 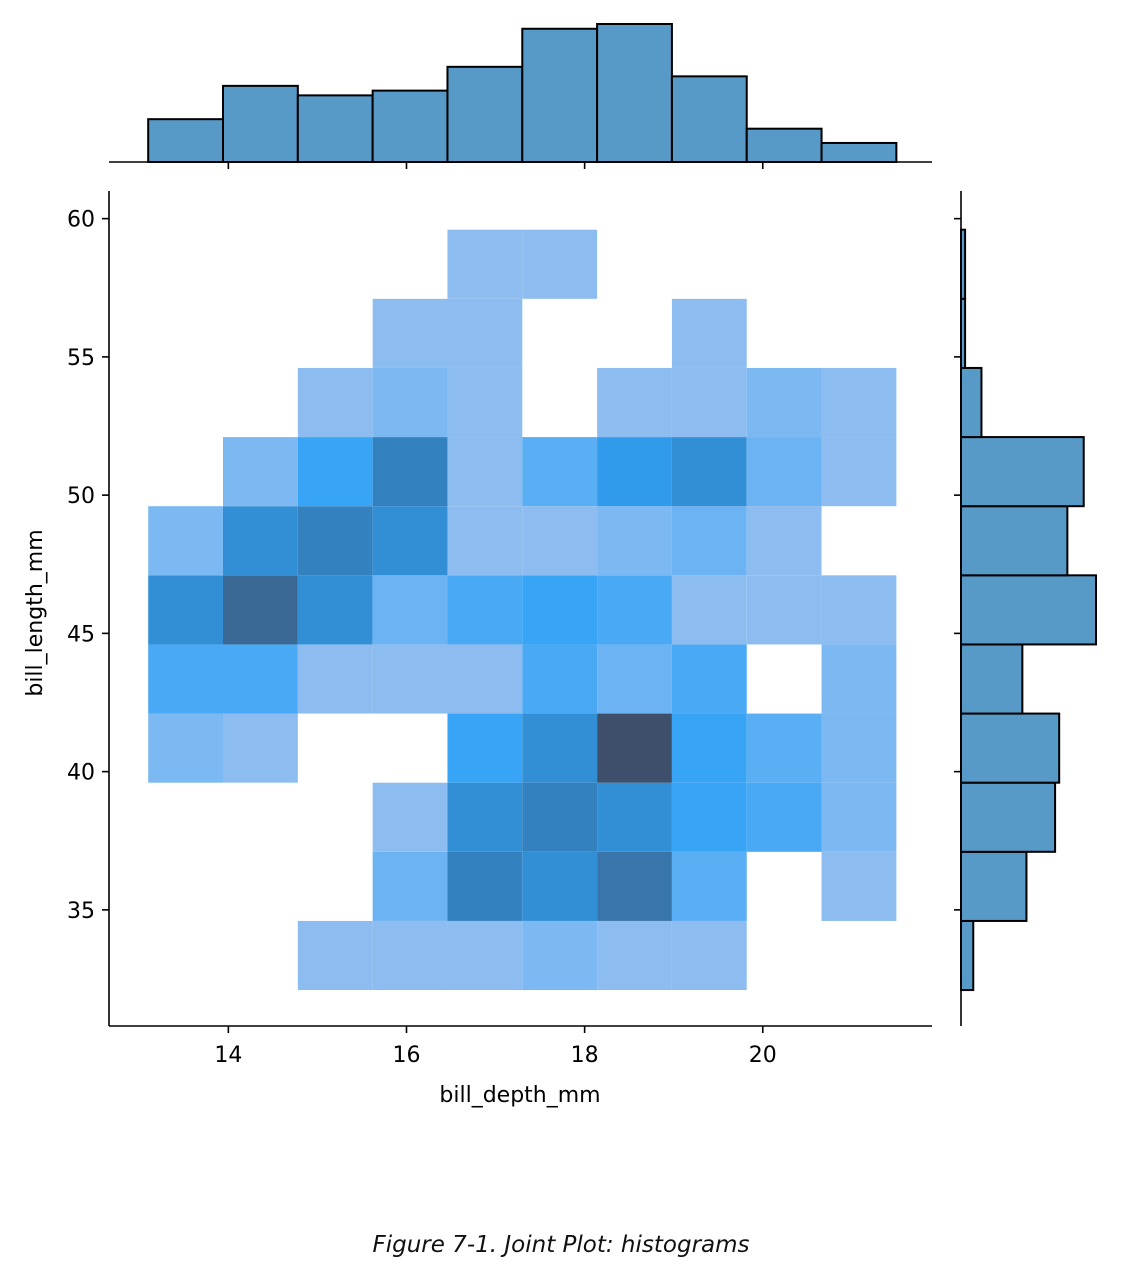 I want to click on y-tick-label: 55, so click(x=81, y=358).